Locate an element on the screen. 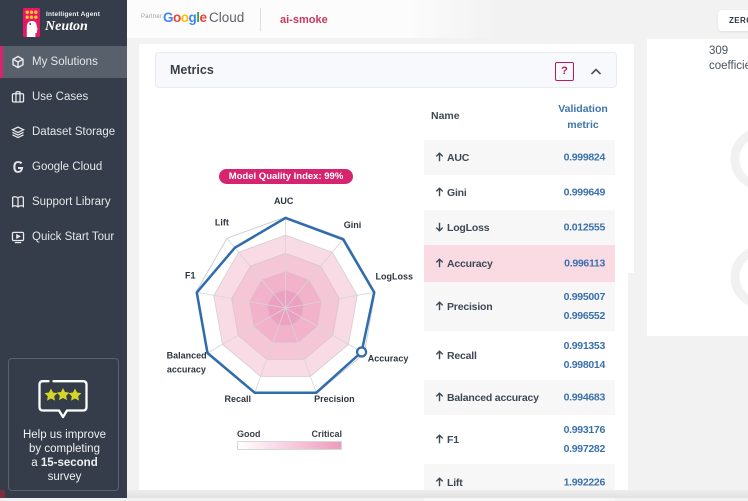  svg-text: Recall is located at coordinates (238, 399).